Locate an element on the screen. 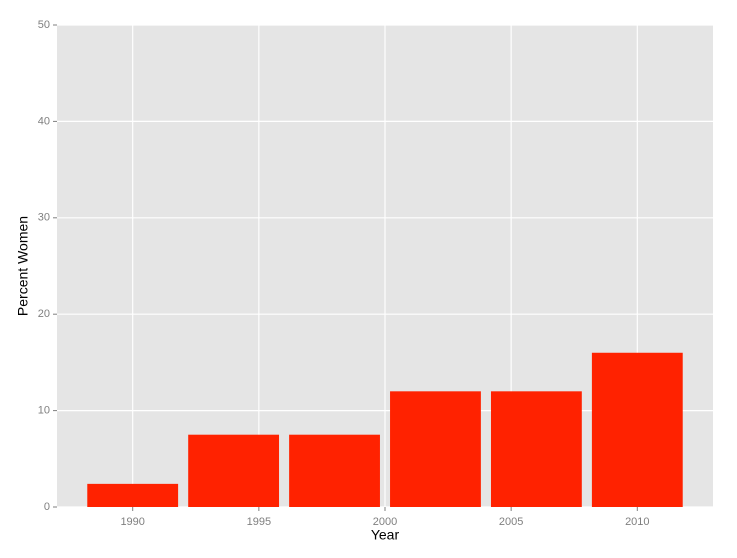  y-tick-label: 30 is located at coordinates (44, 218).